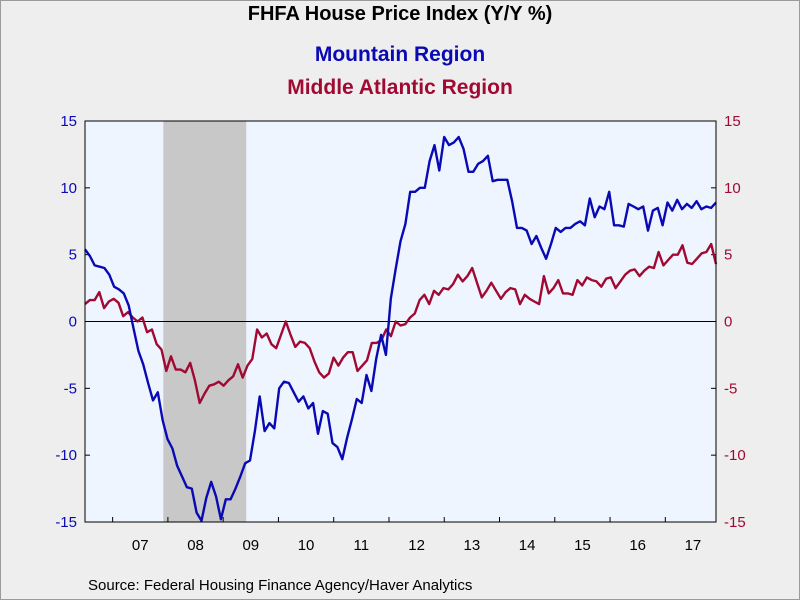 This screenshot has height=600, width=800. I want to click on x-axis: 07 08 09 10 11 12 13 14 15 16 17, so click(407, 535).